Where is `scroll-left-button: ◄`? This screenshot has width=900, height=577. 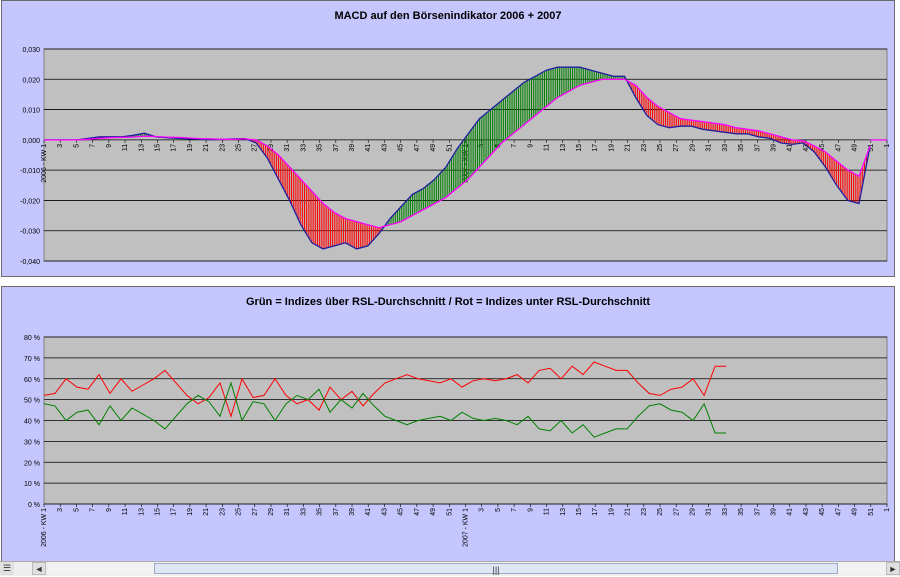
scroll-left-button: ◄ is located at coordinates (39, 568).